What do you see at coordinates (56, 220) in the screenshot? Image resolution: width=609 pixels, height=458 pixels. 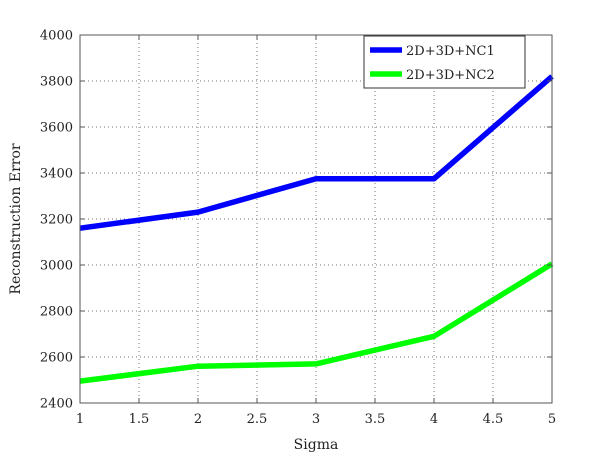 I see `y-tick-label: 3200` at bounding box center [56, 220].